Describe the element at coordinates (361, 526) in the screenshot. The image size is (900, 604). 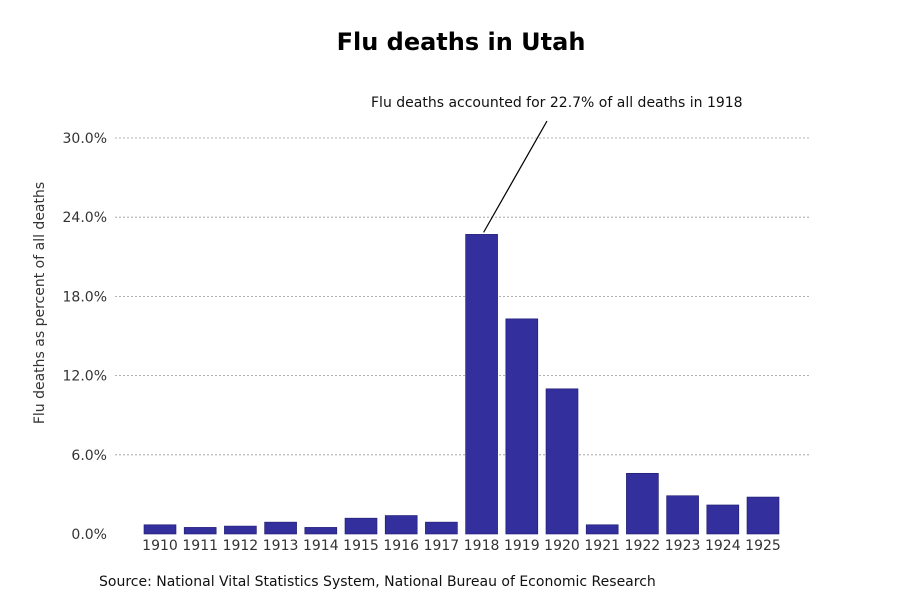
I see `bar-1915` at that location.